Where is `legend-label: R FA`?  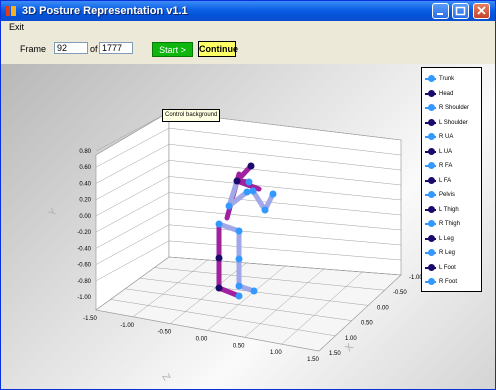
legend-label: R FA is located at coordinates (446, 166).